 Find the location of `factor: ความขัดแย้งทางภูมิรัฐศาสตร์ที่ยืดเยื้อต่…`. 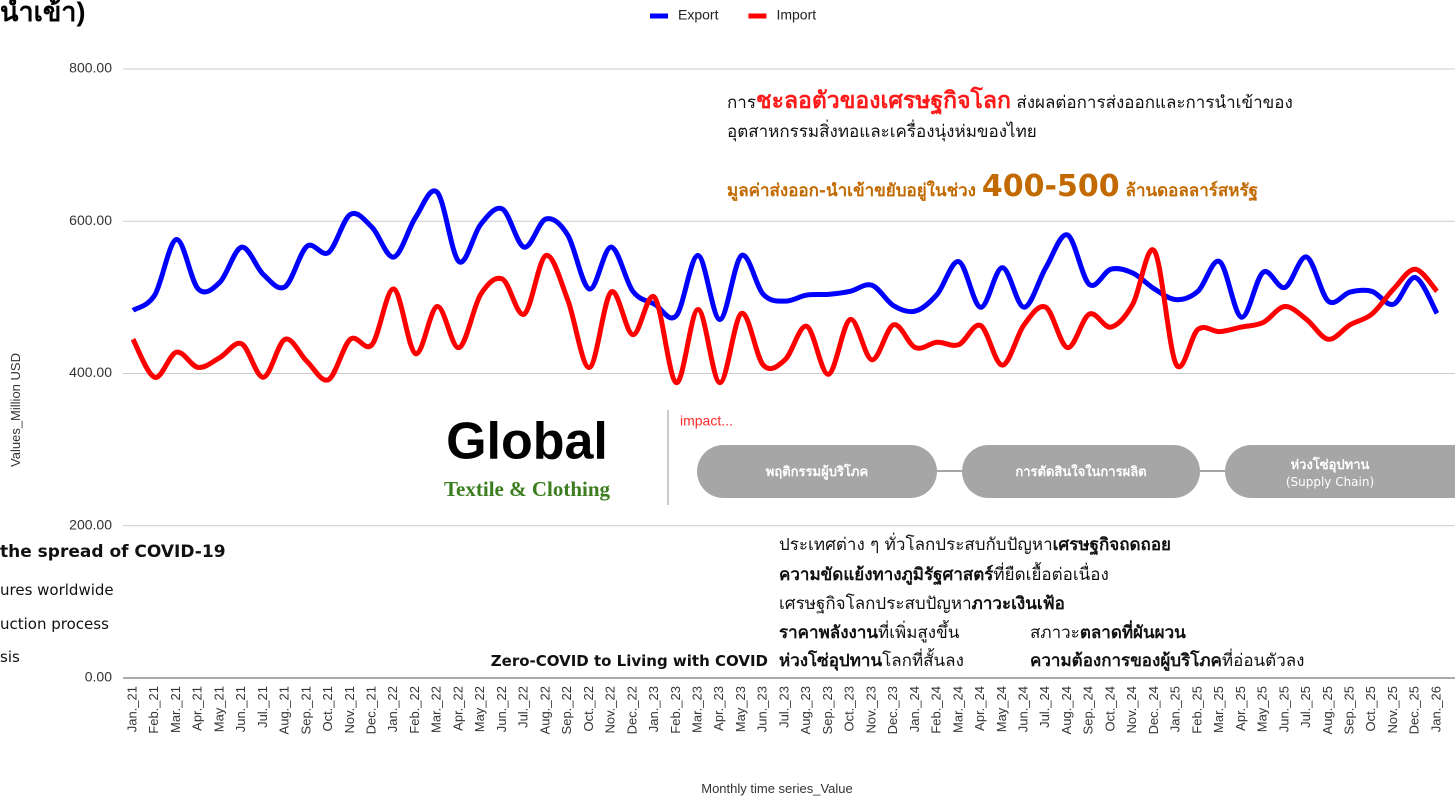

factor: ความขัดแย้งทางภูมิรัฐศาสตร์ที่ยืดเยื้อต่… is located at coordinates (944, 575).